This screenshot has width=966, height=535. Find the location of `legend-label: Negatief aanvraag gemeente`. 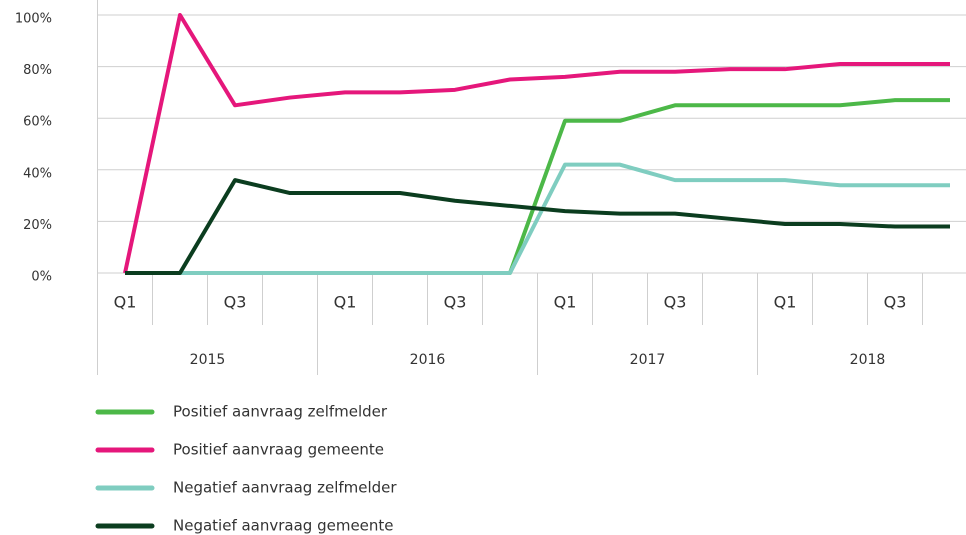

legend-label: Negatief aanvraag gemeente is located at coordinates (283, 526).